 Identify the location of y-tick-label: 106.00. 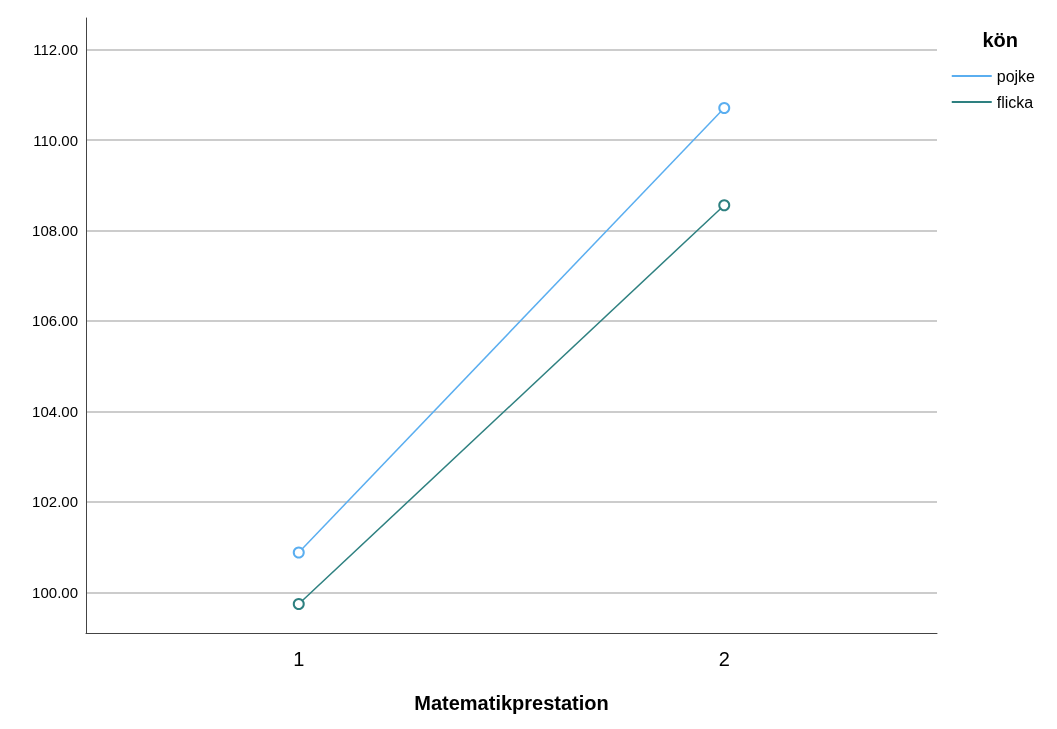
(55, 321).